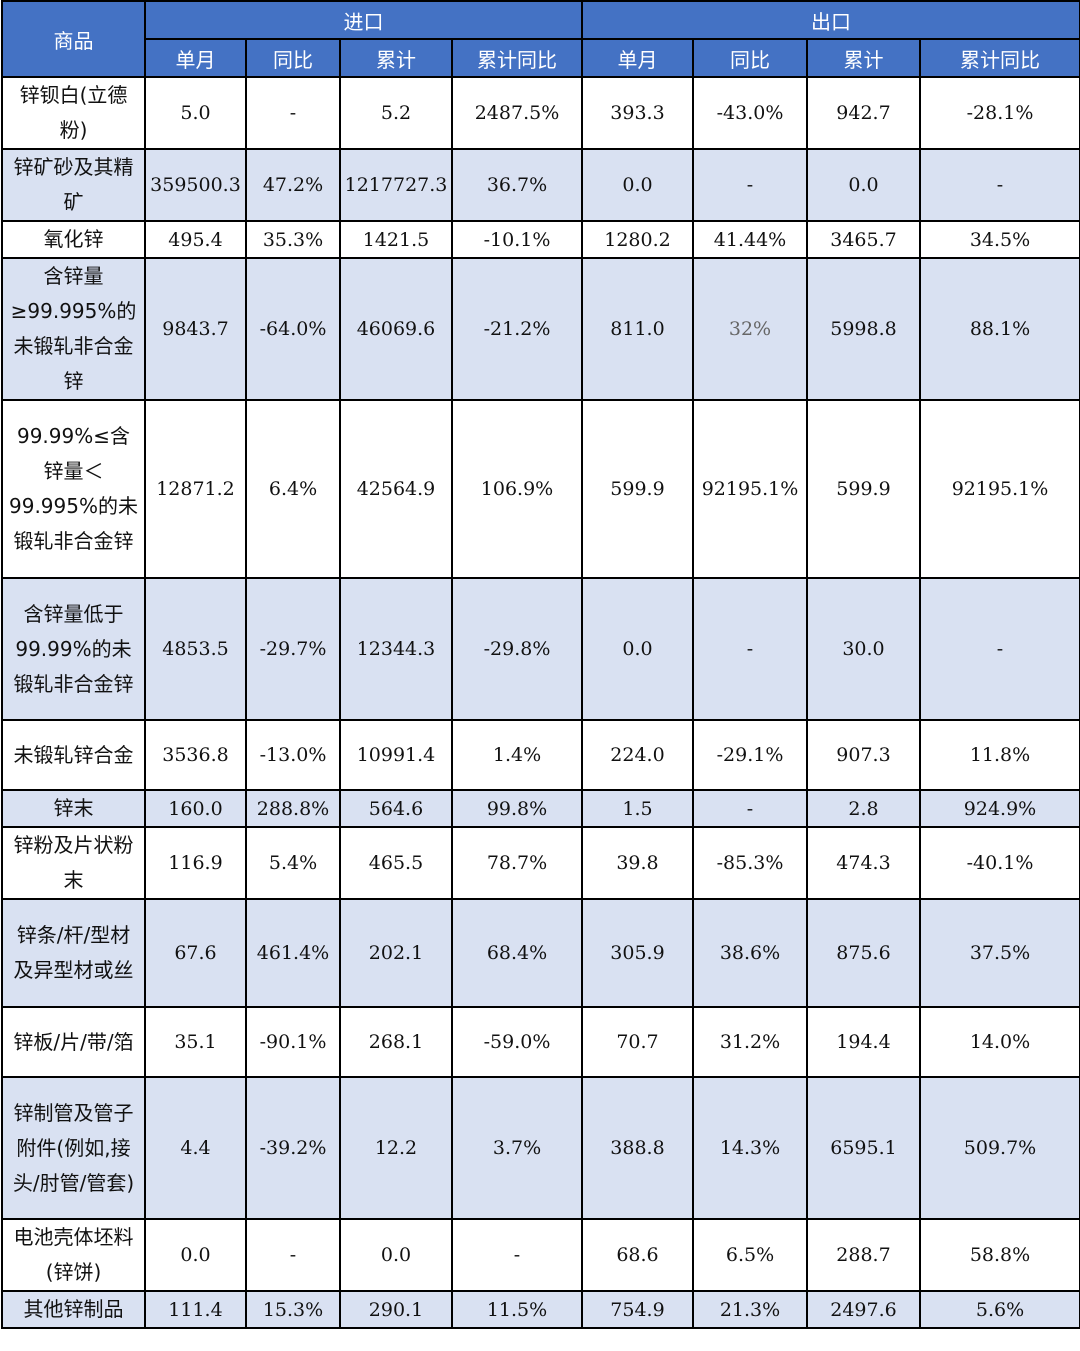 This screenshot has height=1351, width=1080. I want to click on header-export-cumulative: 累计, so click(863, 58).